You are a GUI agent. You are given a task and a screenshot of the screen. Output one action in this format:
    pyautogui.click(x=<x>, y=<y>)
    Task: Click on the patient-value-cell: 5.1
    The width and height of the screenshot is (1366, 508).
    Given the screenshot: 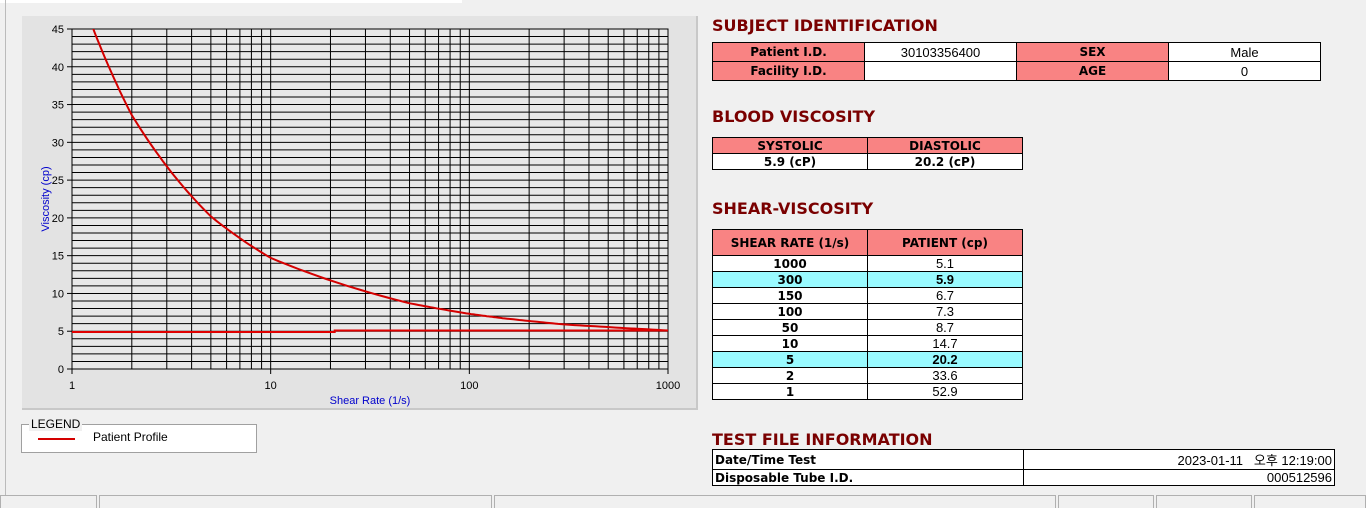 What is the action you would take?
    pyautogui.click(x=945, y=263)
    